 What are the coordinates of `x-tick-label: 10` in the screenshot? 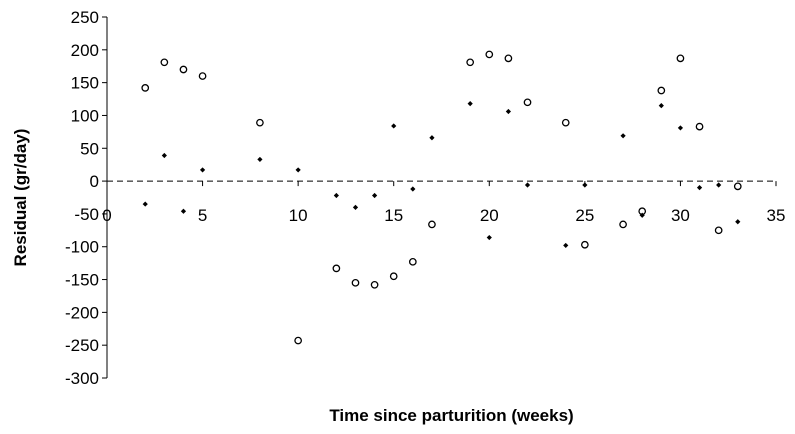 It's located at (298, 215).